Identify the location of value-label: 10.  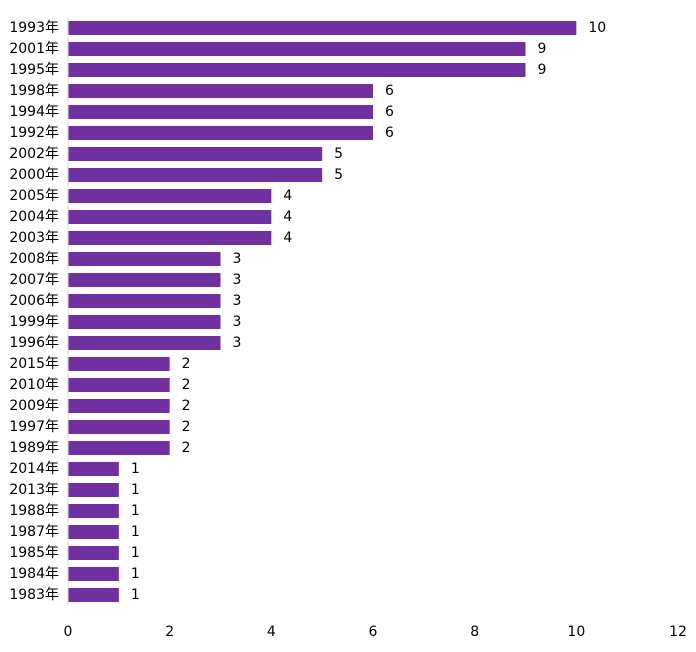
(597, 28).